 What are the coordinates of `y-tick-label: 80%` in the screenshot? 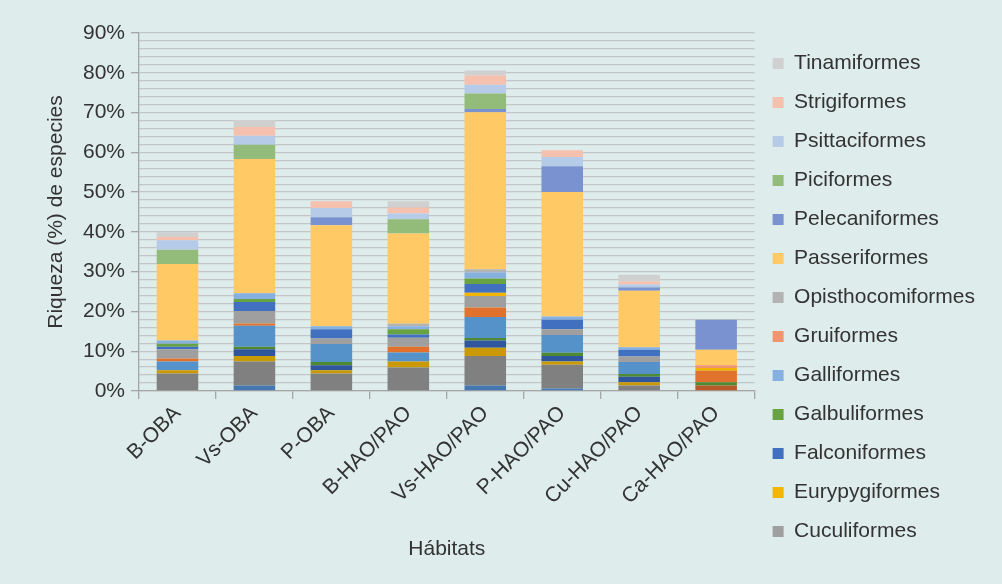 It's located at (103, 71).